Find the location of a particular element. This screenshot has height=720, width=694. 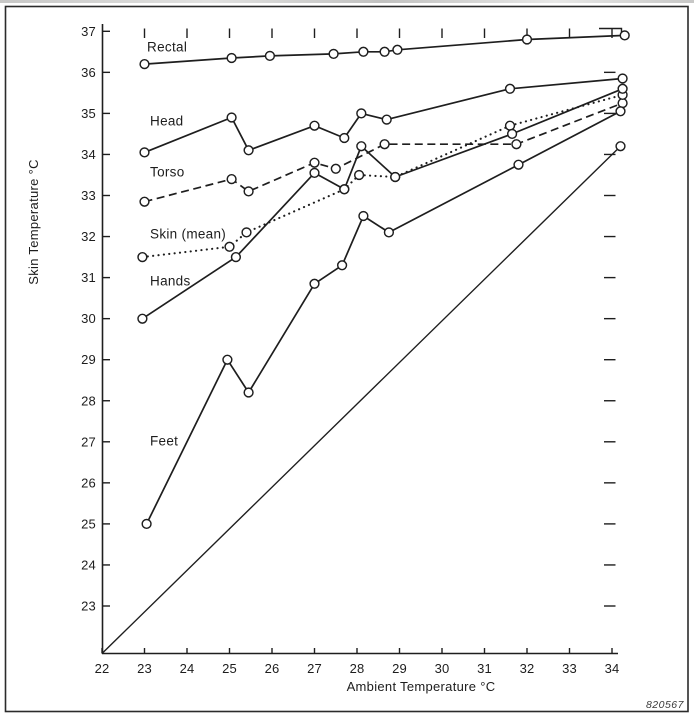

series-label-skin-mean: Skin (mean) is located at coordinates (188, 234).